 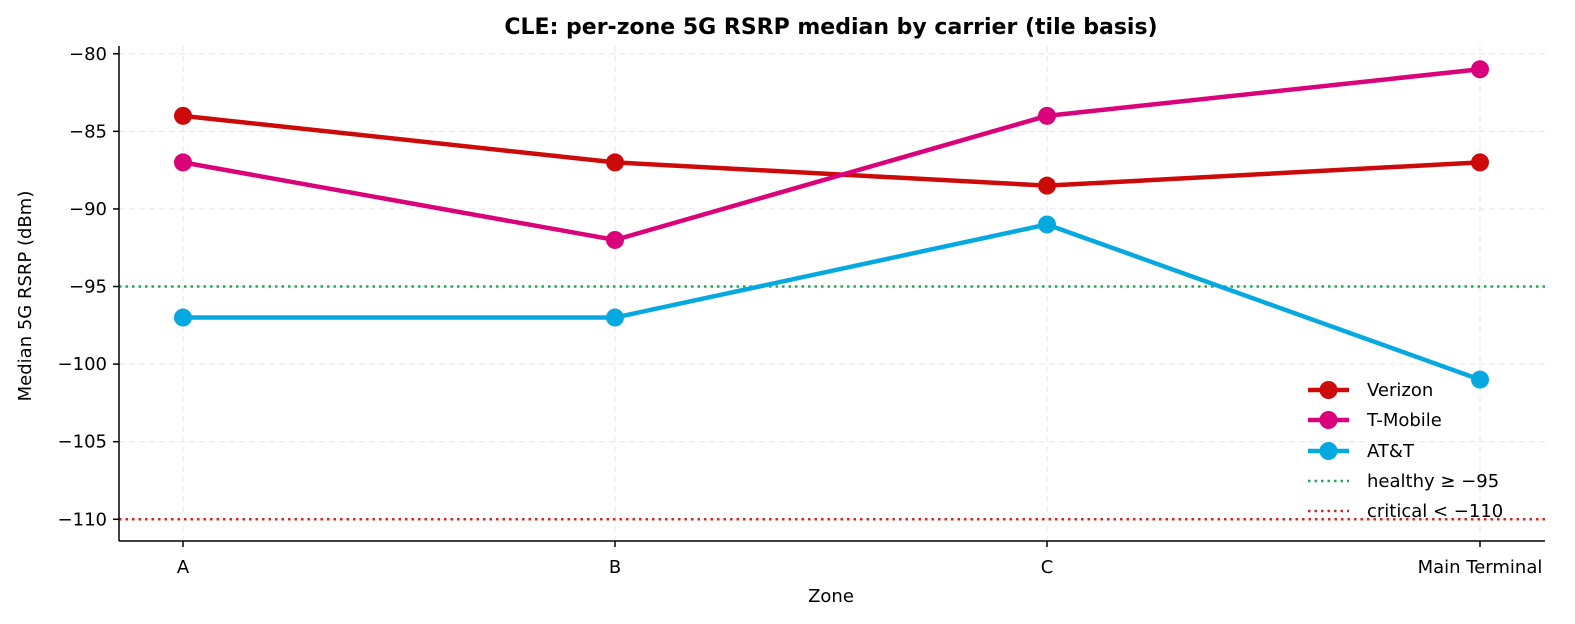 What do you see at coordinates (1400, 390) in the screenshot?
I see `legend-label: Verizon` at bounding box center [1400, 390].